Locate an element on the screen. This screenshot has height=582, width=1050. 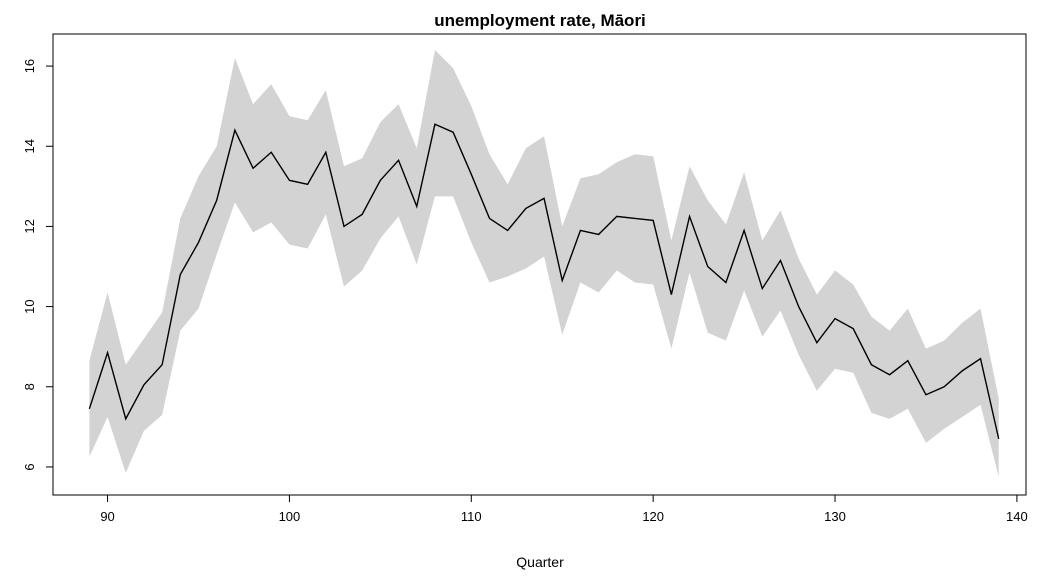
y-tick-label: 12 is located at coordinates (29, 226).